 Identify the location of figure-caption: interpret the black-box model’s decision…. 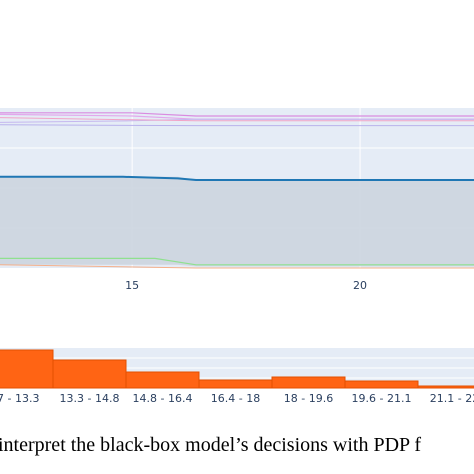
(211, 445).